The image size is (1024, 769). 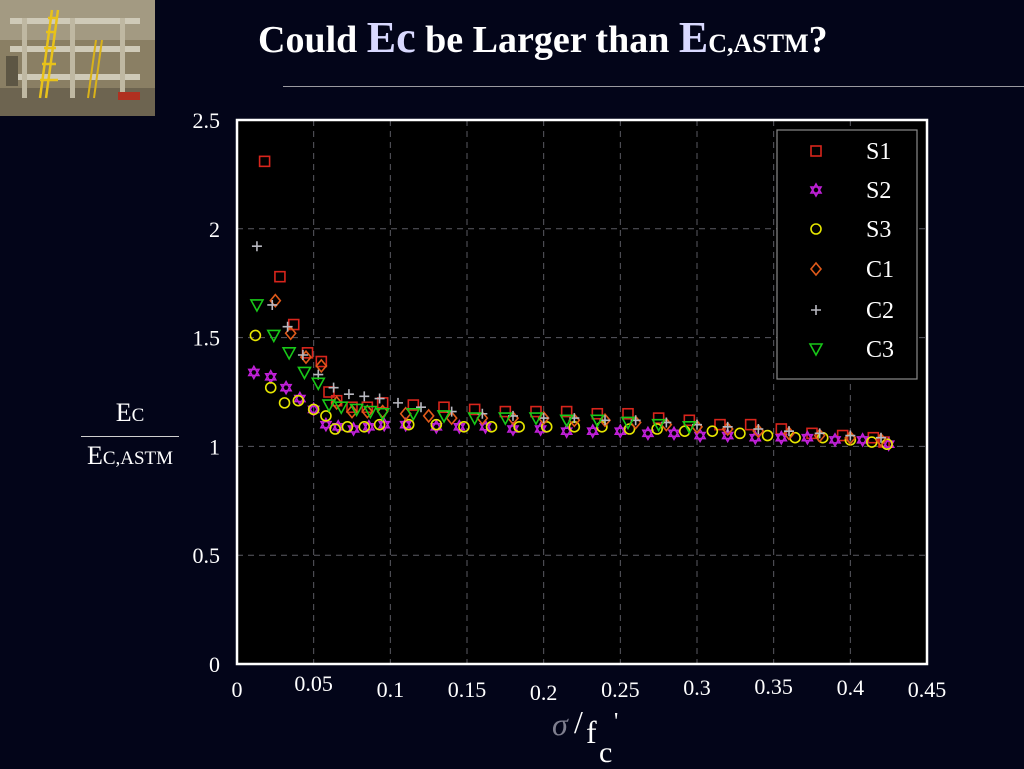 What do you see at coordinates (592, 735) in the screenshot?
I see `x-axis-label: σ / f ' c` at bounding box center [592, 735].